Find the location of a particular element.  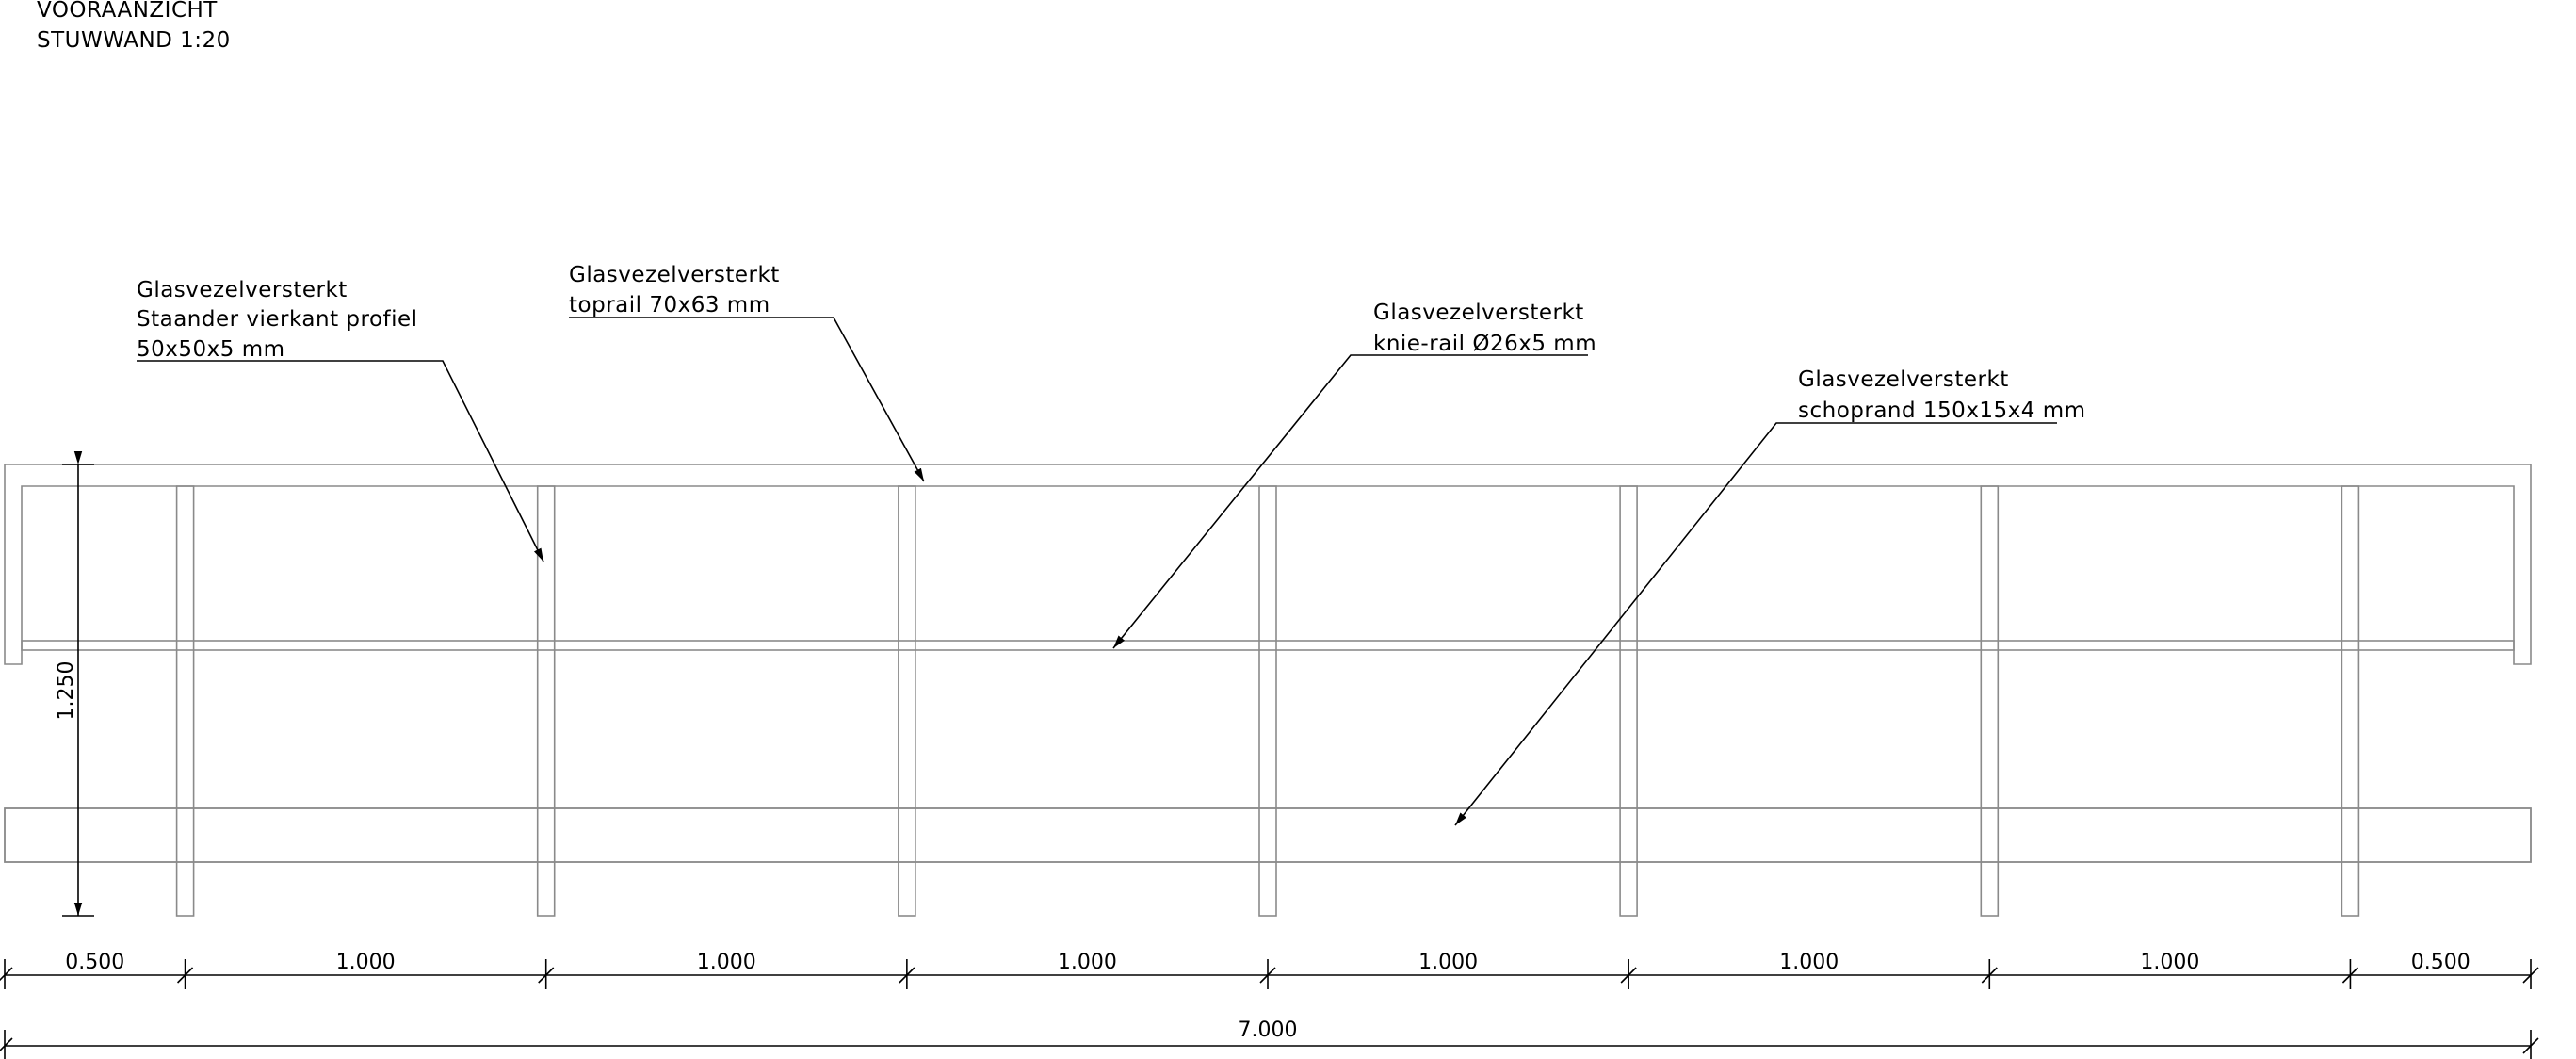

toeboard-label-line-1: Glasvezelversterkt is located at coordinates (1903, 379).